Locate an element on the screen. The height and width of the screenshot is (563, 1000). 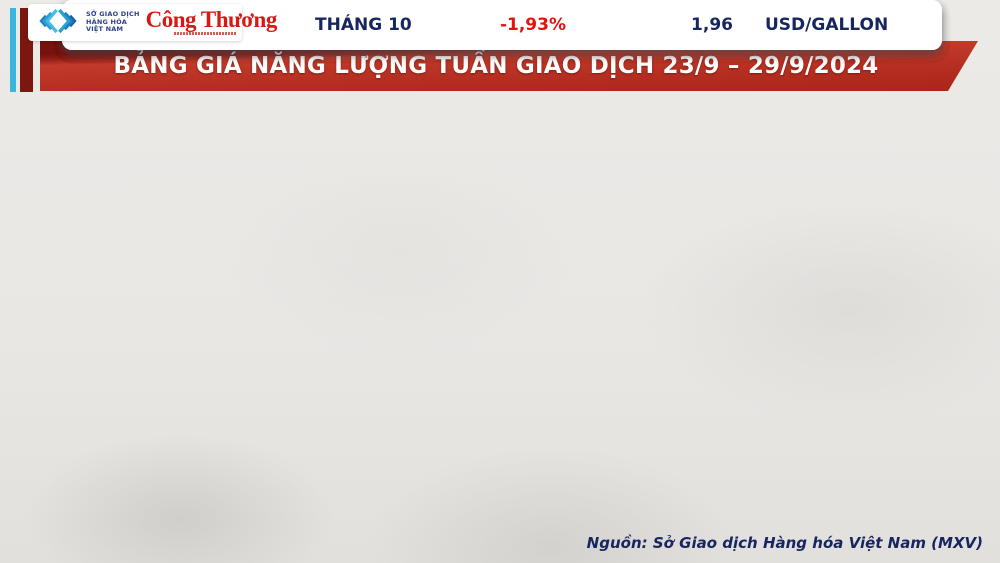
congthuong-wordmark: Công Thương is located at coordinates (211, 19).